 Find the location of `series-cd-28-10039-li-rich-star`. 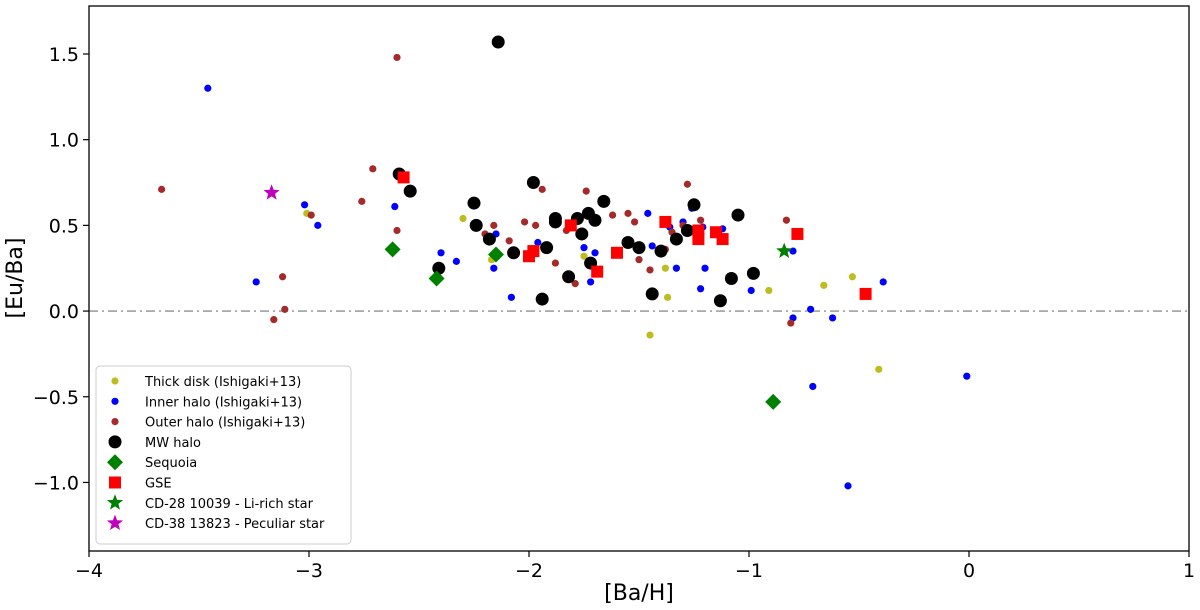

series-cd-28-10039-li-rich-star is located at coordinates (784, 250).